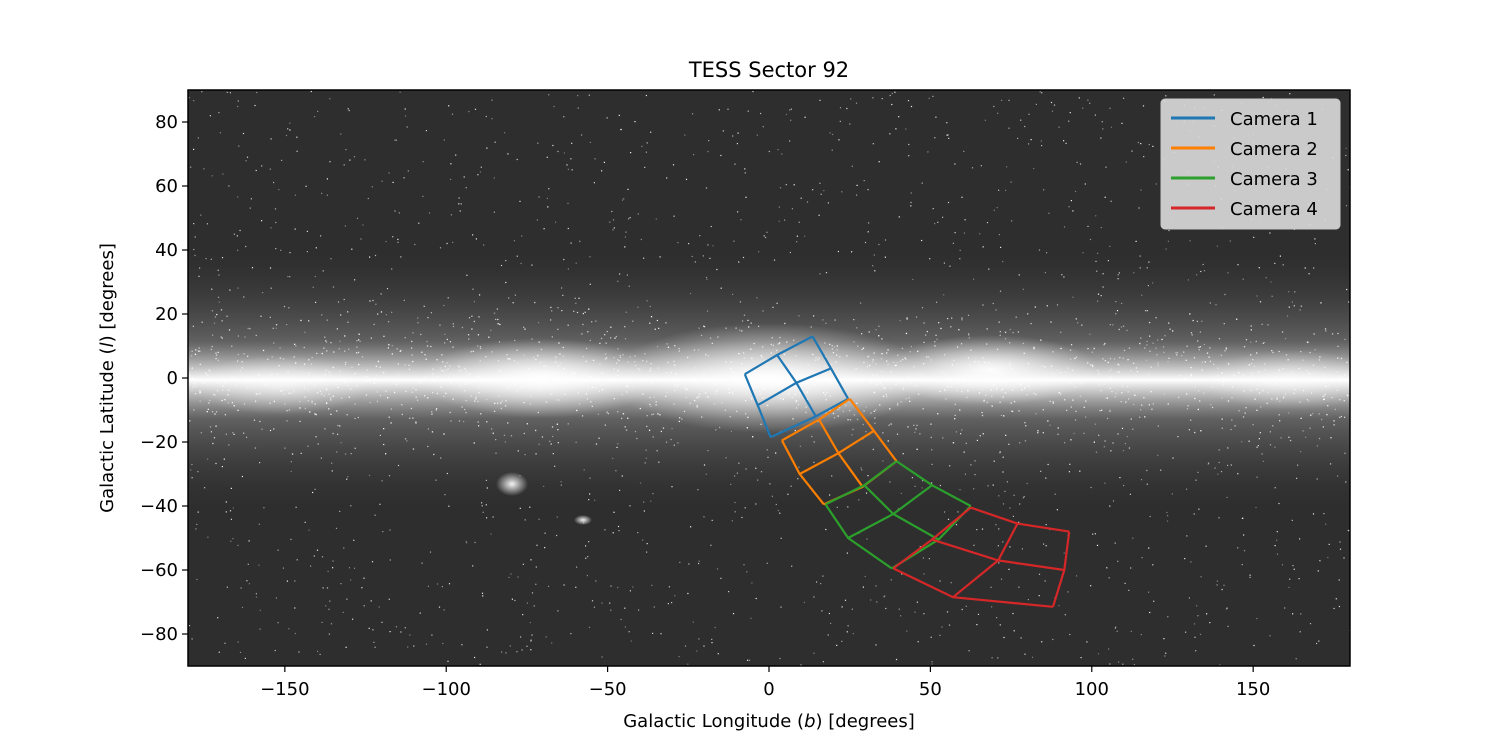 Image resolution: width=1500 pixels, height=750 pixels. What do you see at coordinates (159, 634) in the screenshot?
I see `y-tick-label: −80` at bounding box center [159, 634].